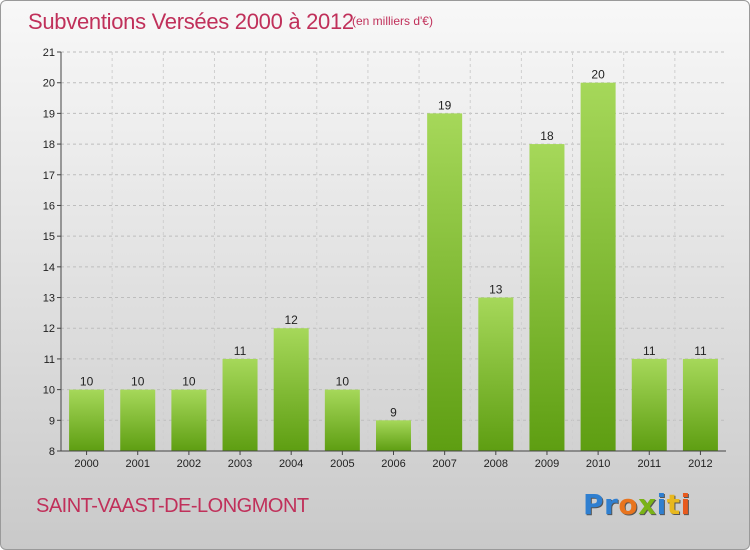 This screenshot has height=550, width=750. I want to click on logo-letter: r, so click(611, 504).